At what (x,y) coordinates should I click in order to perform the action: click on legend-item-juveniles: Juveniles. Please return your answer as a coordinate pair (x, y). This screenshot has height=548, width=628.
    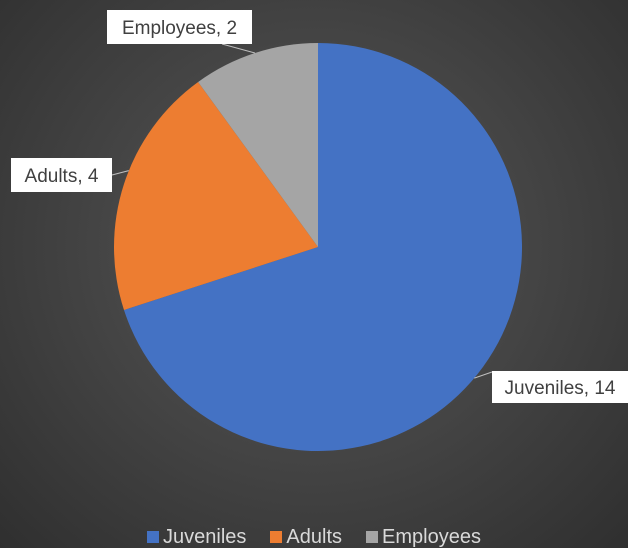
    Looking at the image, I should click on (196, 537).